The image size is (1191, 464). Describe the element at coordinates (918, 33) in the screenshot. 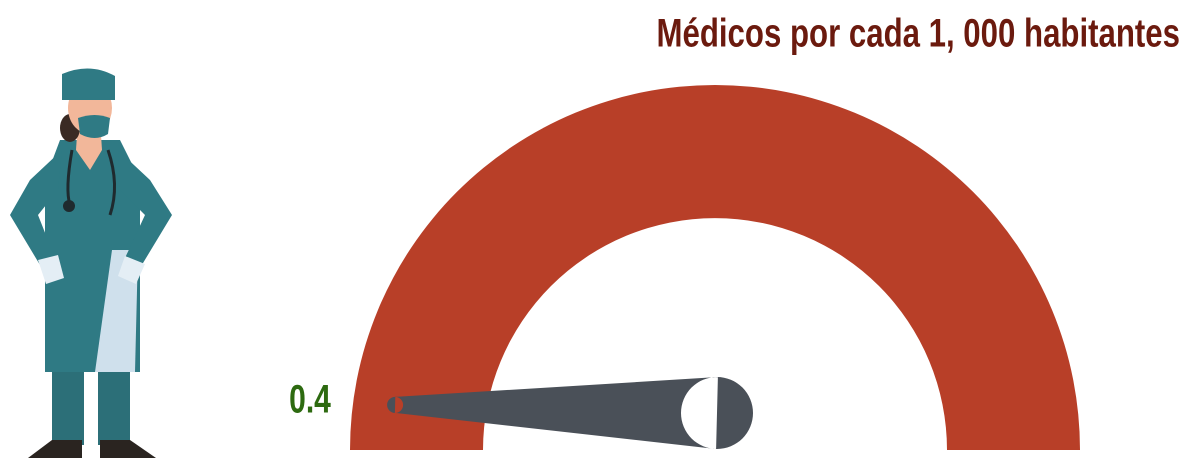

I see `chart-title: Médicos por cada 1, 000 habitantes` at that location.